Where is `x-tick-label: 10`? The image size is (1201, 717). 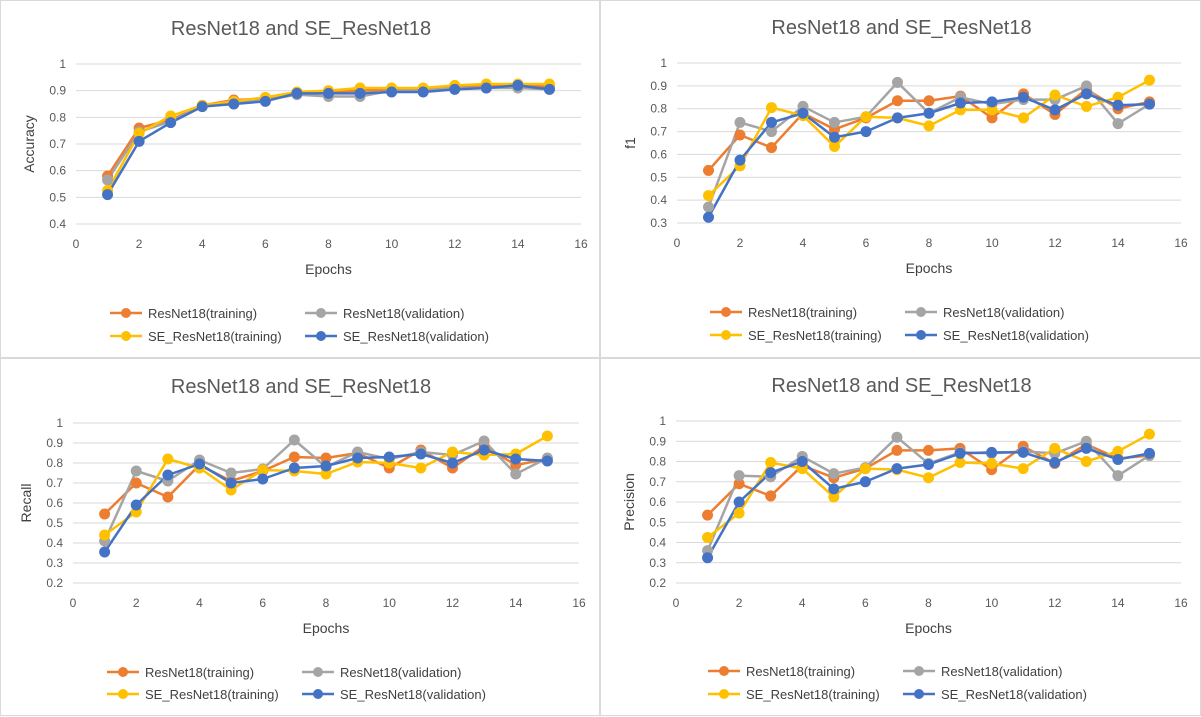 x-tick-label: 10 is located at coordinates (390, 603).